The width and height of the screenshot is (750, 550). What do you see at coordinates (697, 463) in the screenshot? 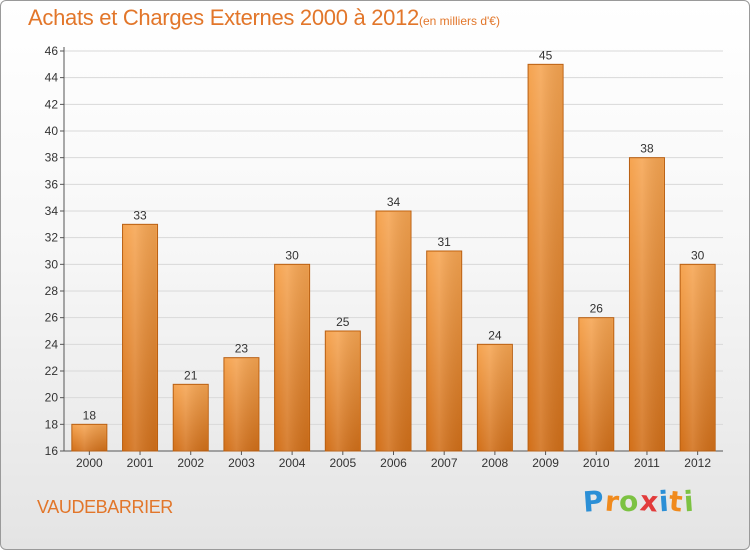
I see `x-tick-label: 2012` at bounding box center [697, 463].